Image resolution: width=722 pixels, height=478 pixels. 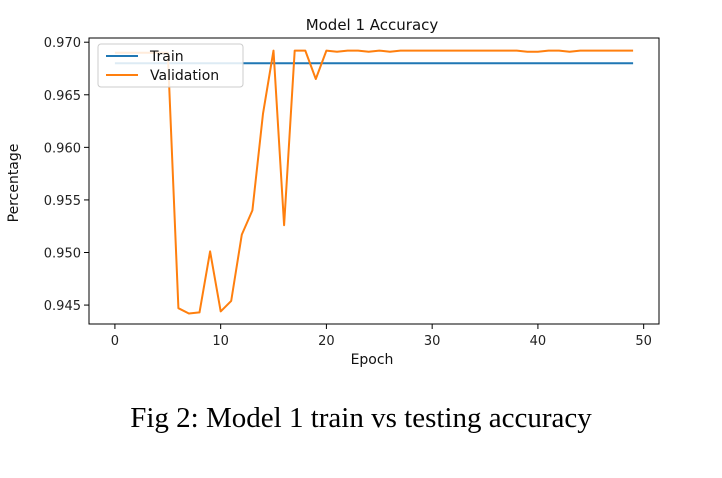 What do you see at coordinates (184, 76) in the screenshot?
I see `legend-validation-label: Validation` at bounding box center [184, 76].